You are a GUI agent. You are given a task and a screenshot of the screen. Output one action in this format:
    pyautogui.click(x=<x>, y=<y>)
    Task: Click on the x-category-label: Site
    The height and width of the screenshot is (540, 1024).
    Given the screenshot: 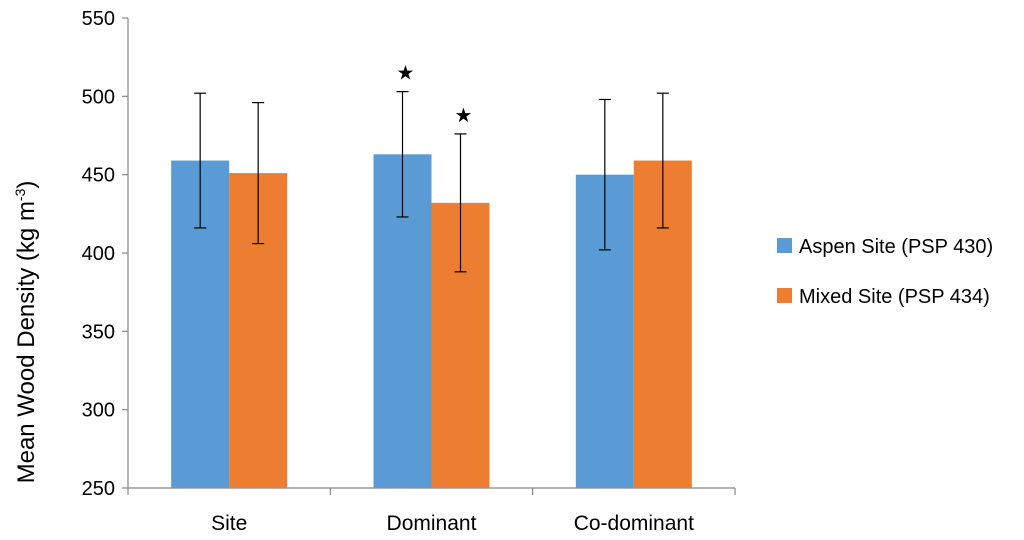 What is the action you would take?
    pyautogui.click(x=229, y=523)
    